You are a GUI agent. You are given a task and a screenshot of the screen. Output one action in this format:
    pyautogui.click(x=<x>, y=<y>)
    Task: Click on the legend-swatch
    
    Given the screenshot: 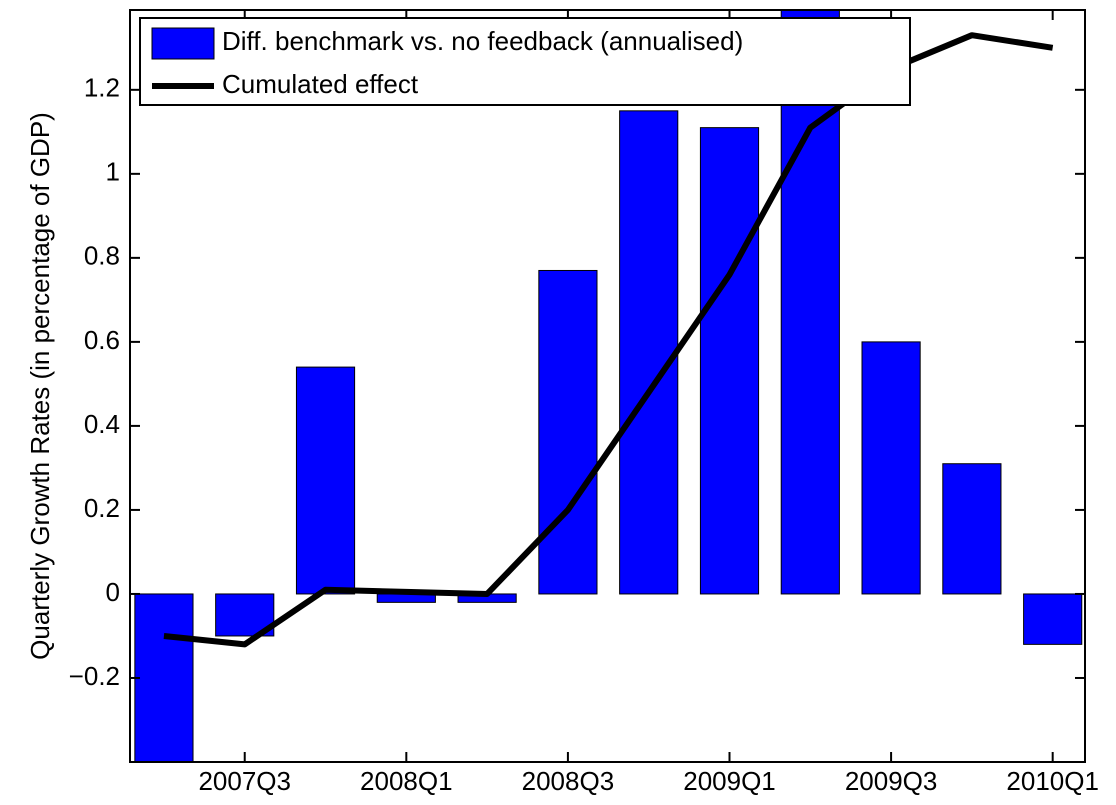 What is the action you would take?
    pyautogui.click(x=183, y=43)
    